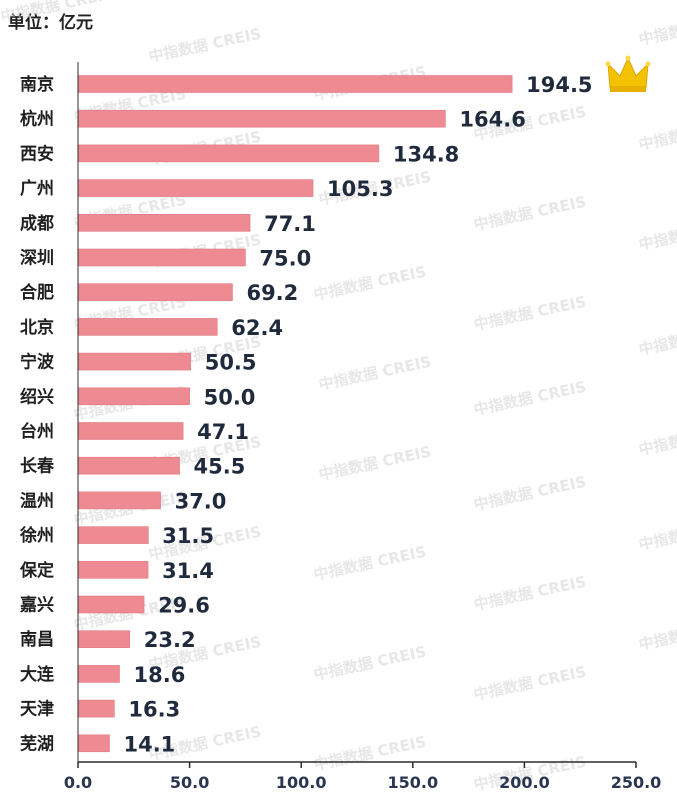 This screenshot has height=802, width=677. I want to click on value-label: 194.5, so click(559, 85).